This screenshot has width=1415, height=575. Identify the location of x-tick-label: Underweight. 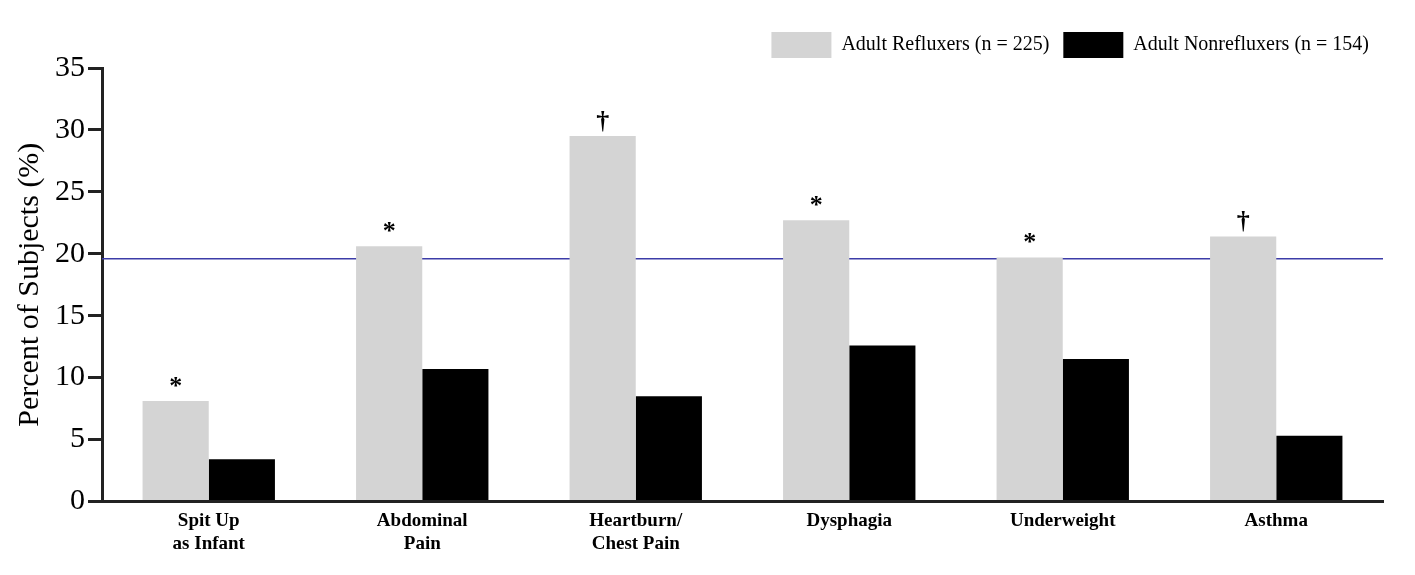
(1063, 519).